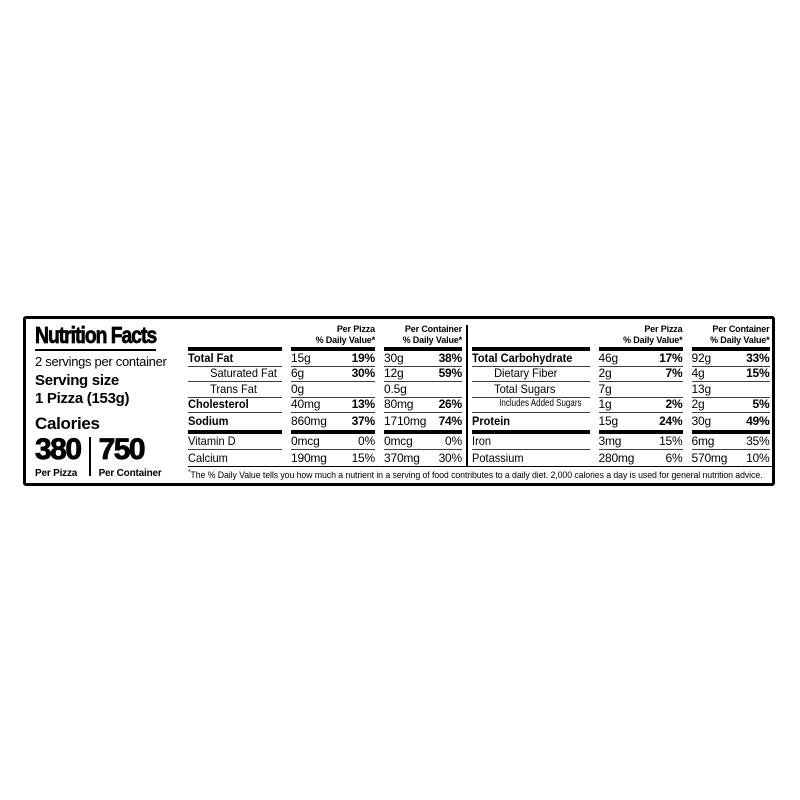 Image resolution: width=800 pixels, height=800 pixels. I want to click on per-pizza-cell: 280mg 6%, so click(641, 458).